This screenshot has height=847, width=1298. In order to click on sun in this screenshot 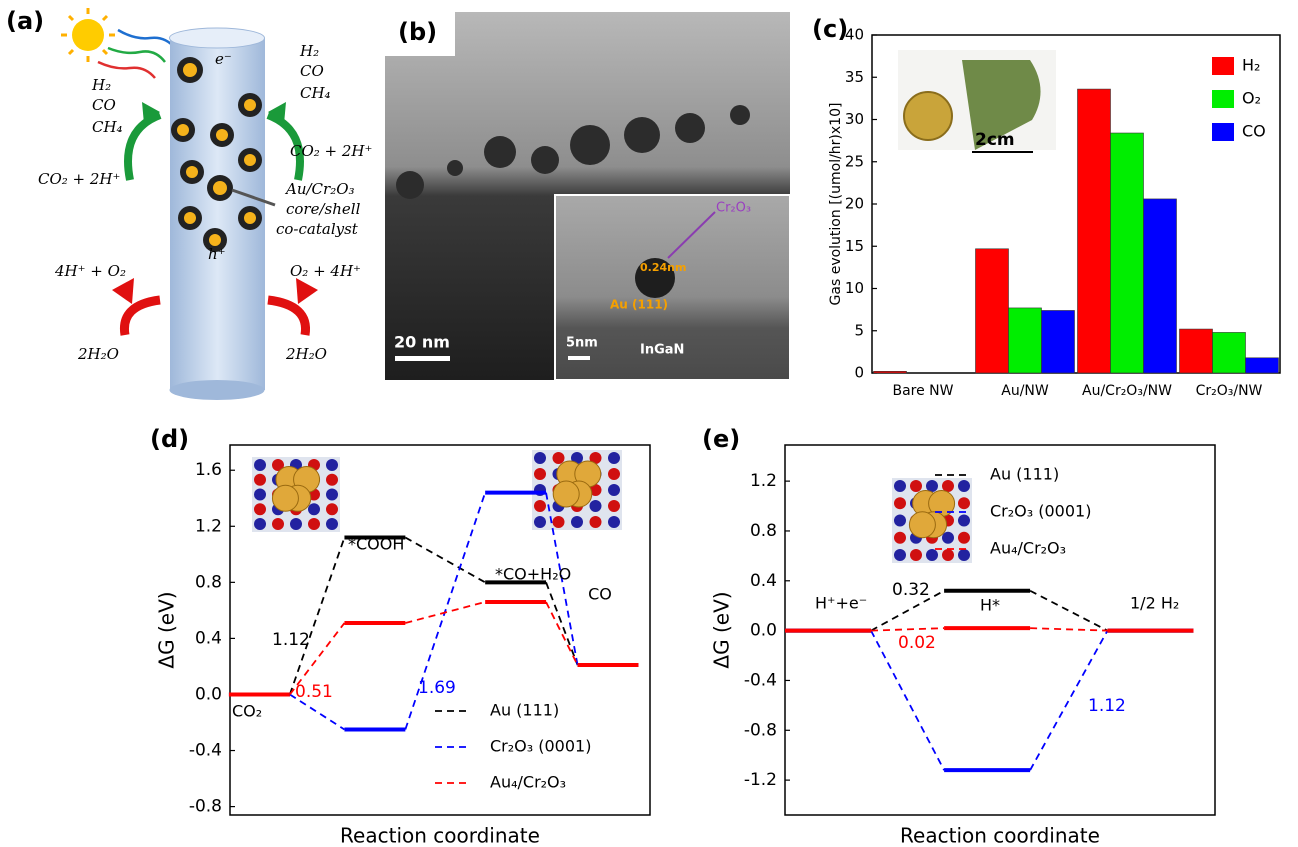, I will do `click(88, 35)`.